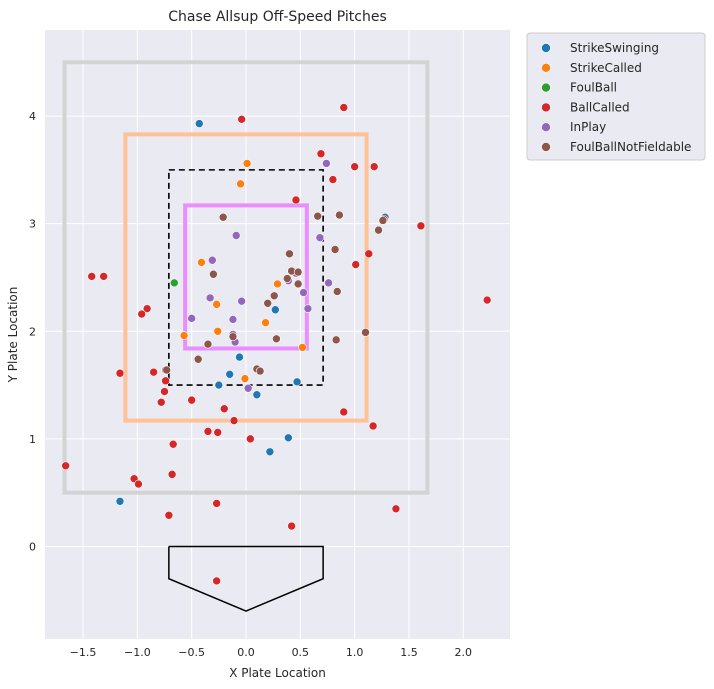  I want to click on x-tick-labels: −1.5 −1.0 −0.5 0.0 0.5 1.0 1.5 2.0, so click(271, 652).